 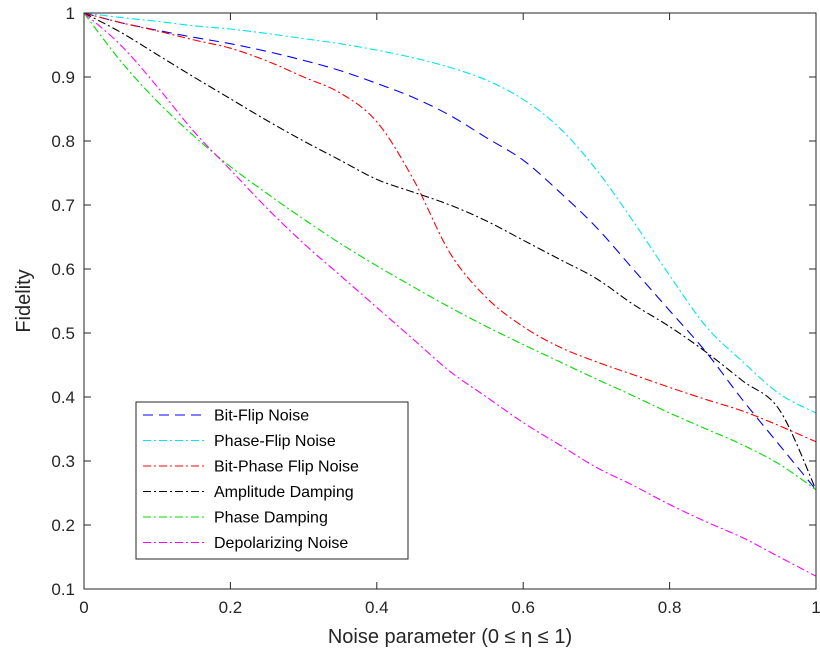 What do you see at coordinates (271, 518) in the screenshot?
I see `legend-label-phase-damping: Phase Damping` at bounding box center [271, 518].